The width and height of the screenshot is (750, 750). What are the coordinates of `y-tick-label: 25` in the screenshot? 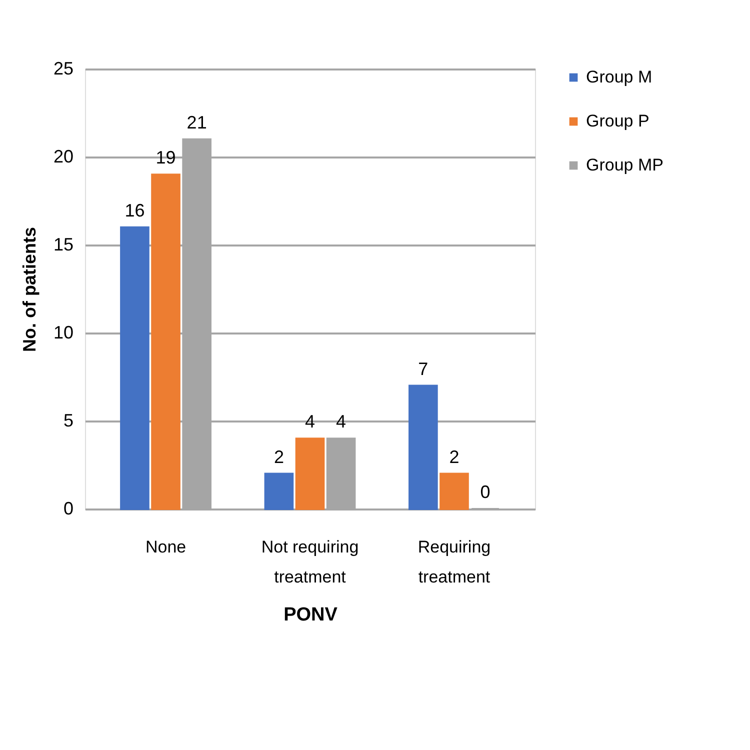 It's located at (63, 68).